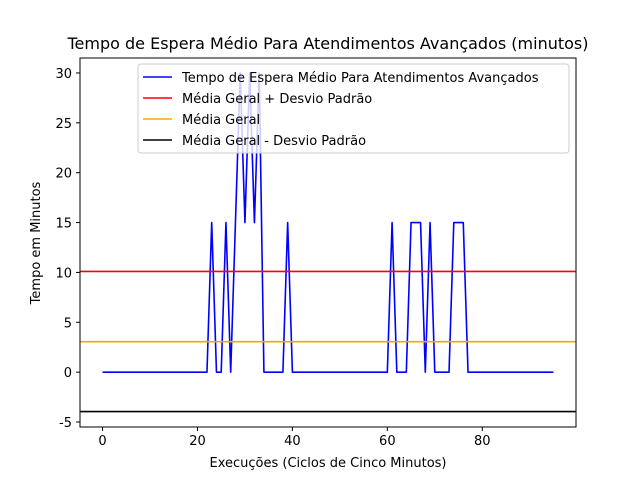 Image resolution: width=640 pixels, height=480 pixels. I want to click on legend-label-1: Média Geral + Desvio Padrão, so click(277, 99).